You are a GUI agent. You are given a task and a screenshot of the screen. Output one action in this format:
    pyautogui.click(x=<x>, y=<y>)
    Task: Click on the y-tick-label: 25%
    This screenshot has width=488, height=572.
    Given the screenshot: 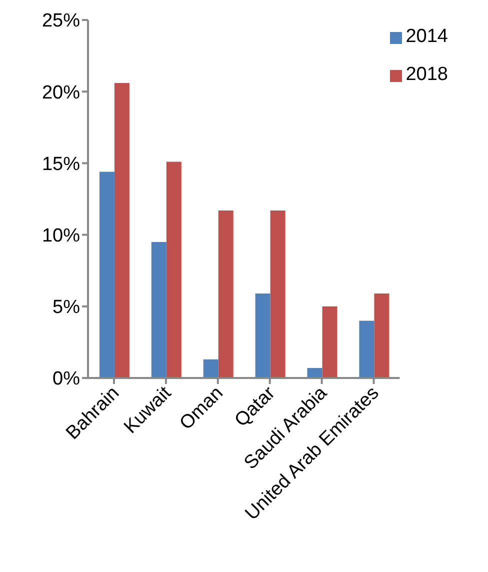 What is the action you would take?
    pyautogui.click(x=61, y=21)
    